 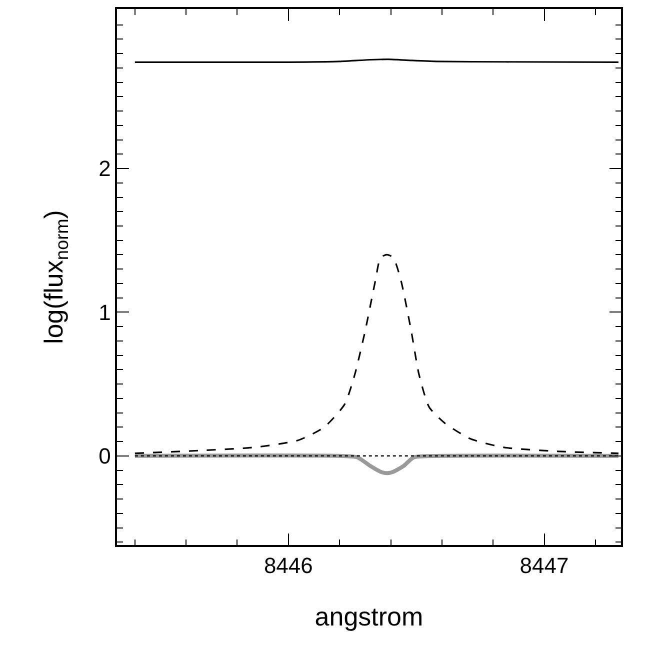 What do you see at coordinates (104, 169) in the screenshot?
I see `y-tick-label: 2` at bounding box center [104, 169].